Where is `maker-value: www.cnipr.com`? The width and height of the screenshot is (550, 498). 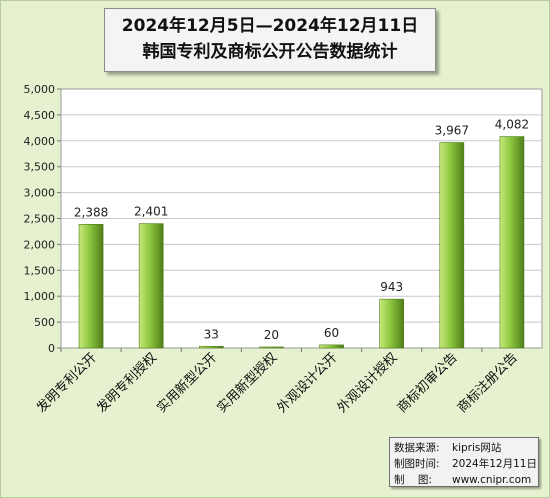
maker-value: www.cnipr.com is located at coordinates (492, 480).